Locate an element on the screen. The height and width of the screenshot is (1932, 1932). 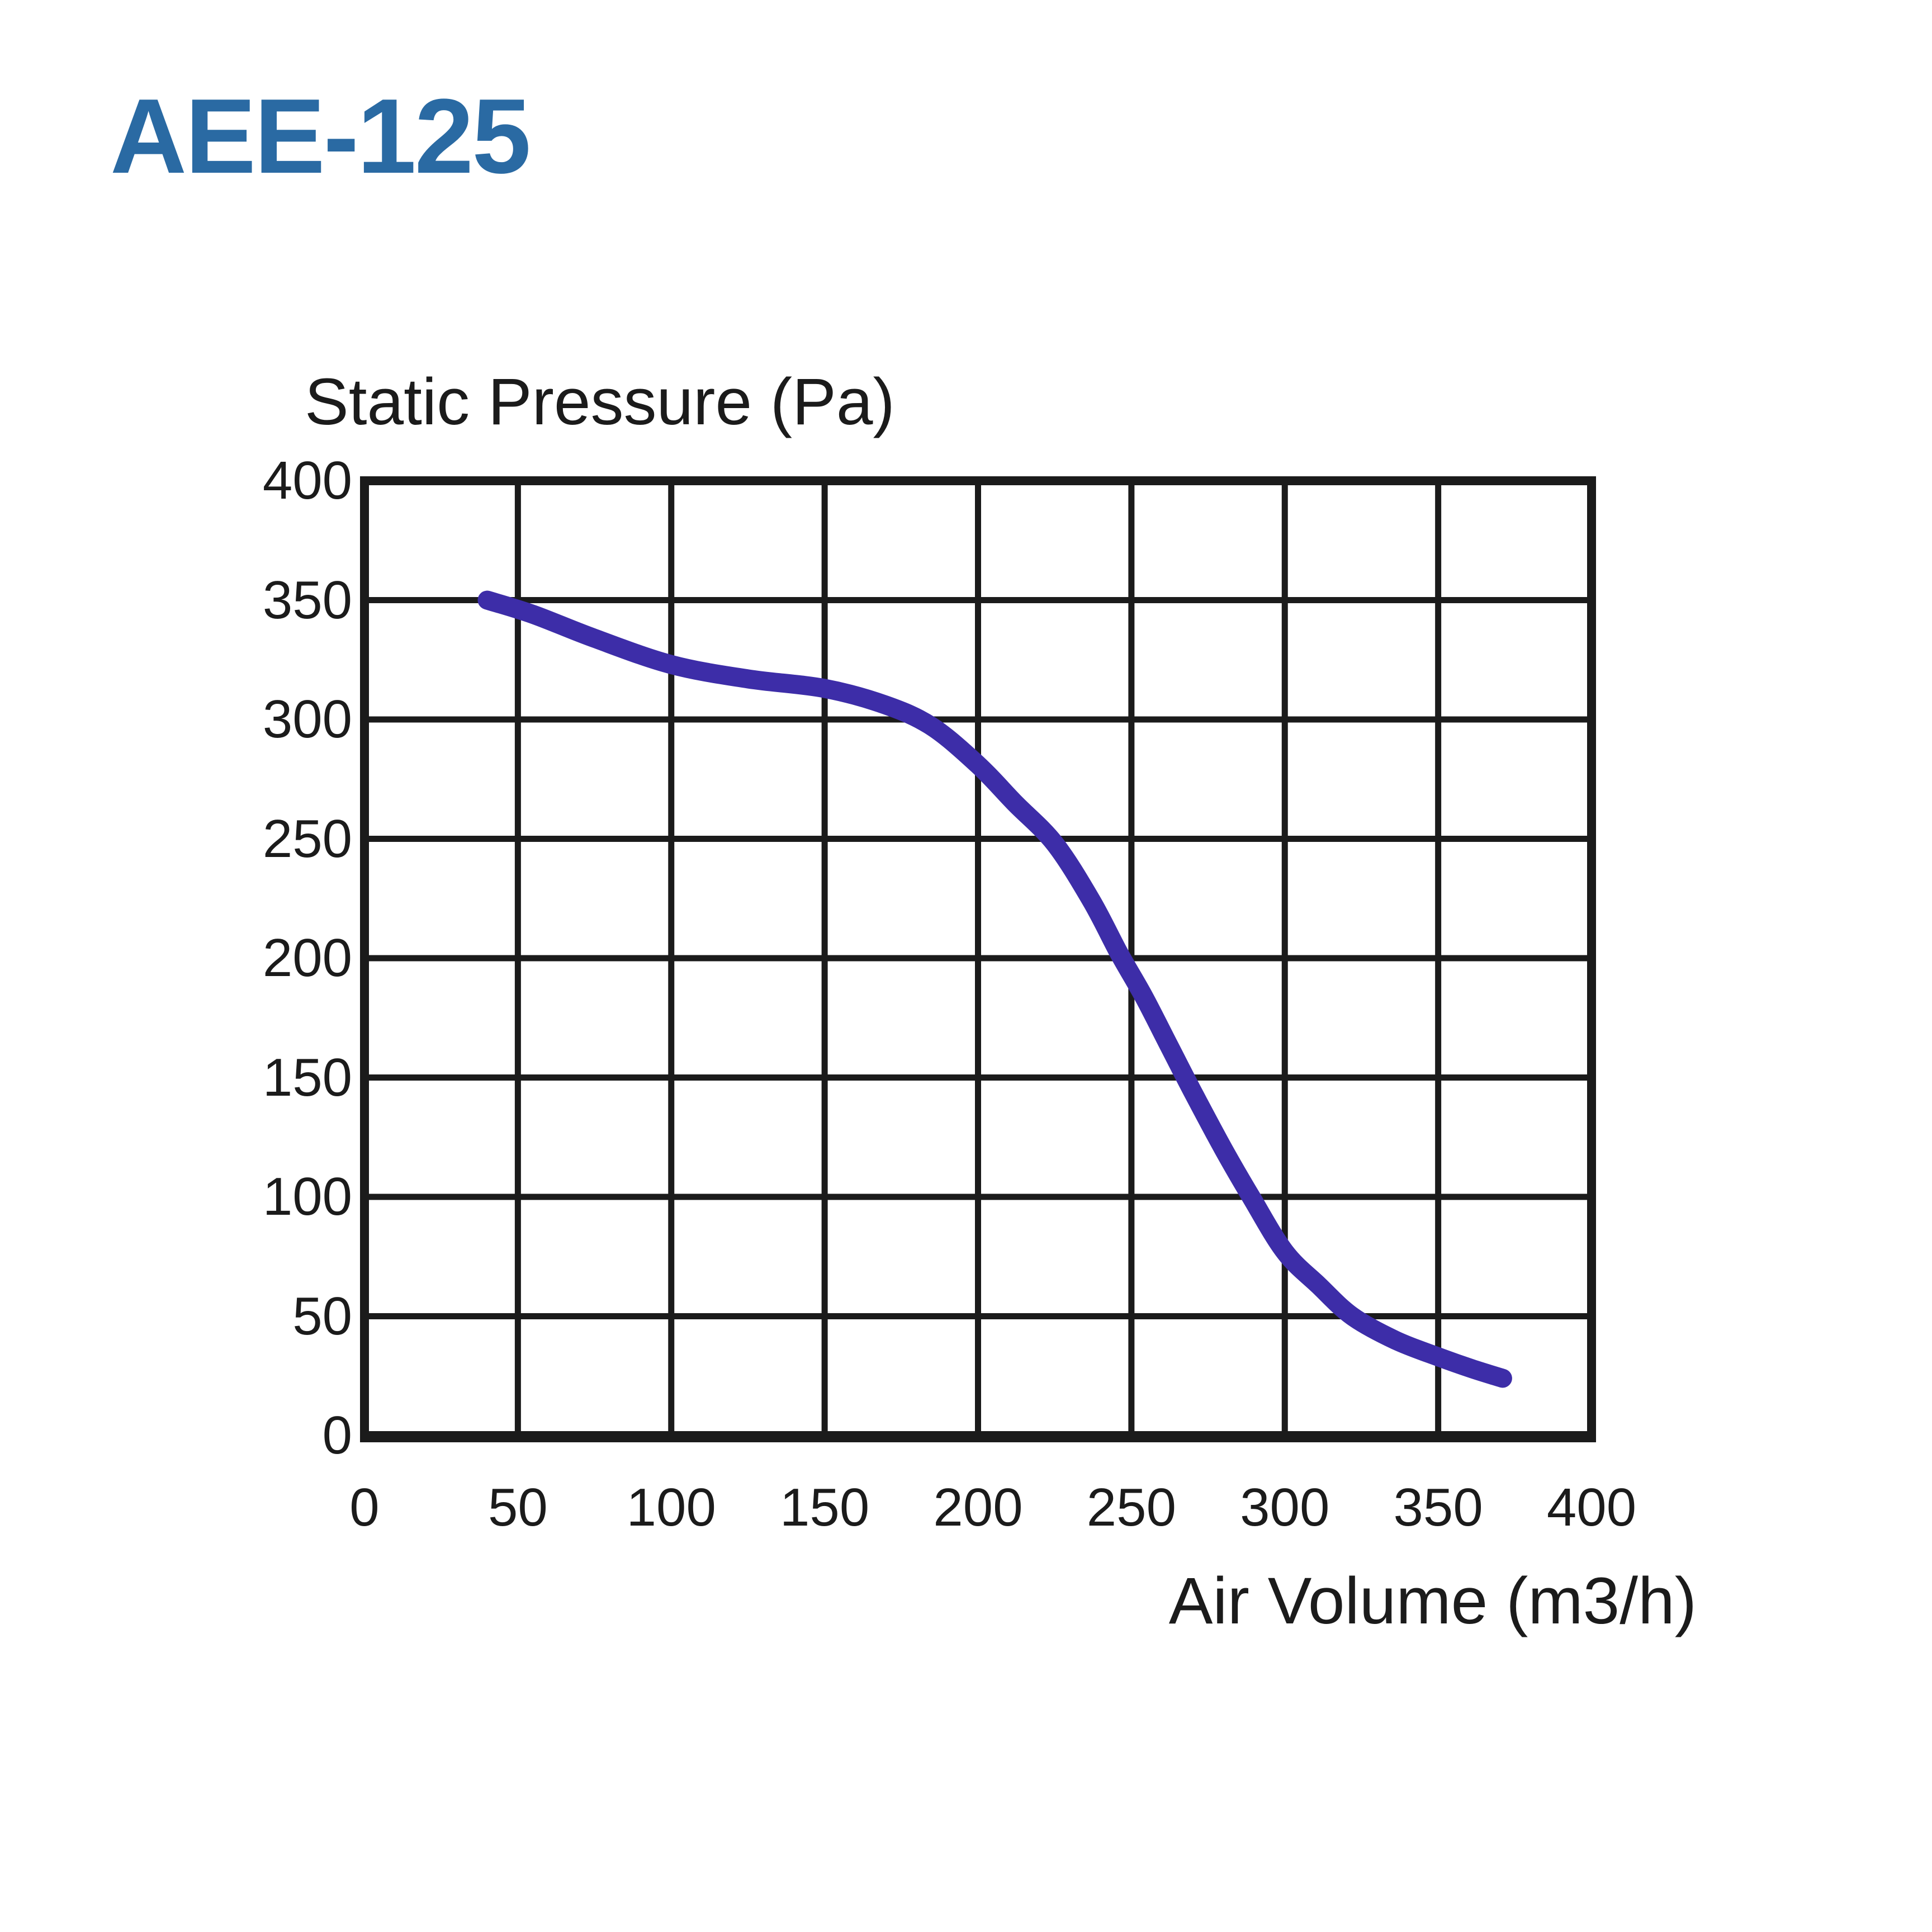
x-tick-label: 300 is located at coordinates (1285, 1508).